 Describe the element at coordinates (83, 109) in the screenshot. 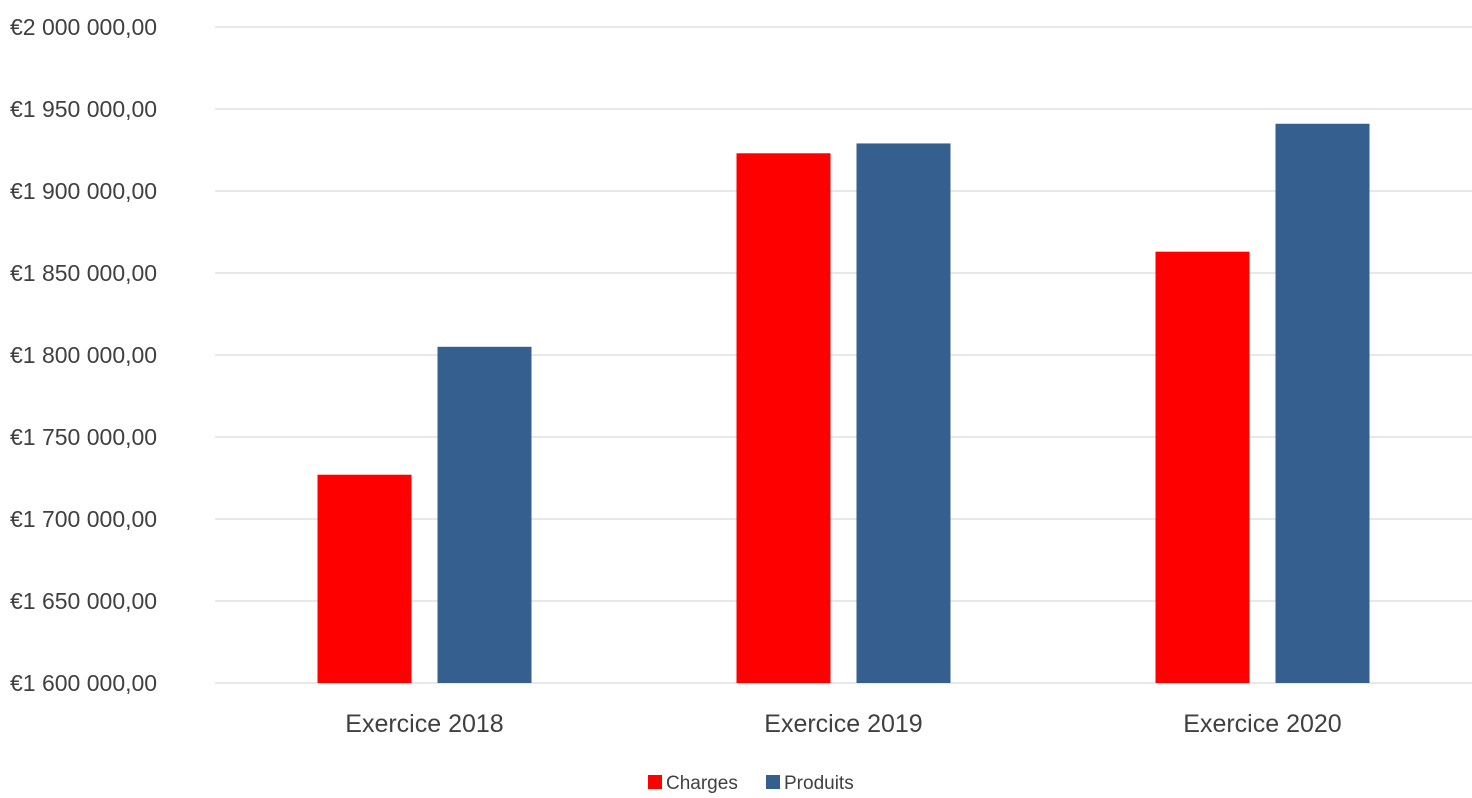

I see `y-tick-label: €1 950 000,00` at that location.